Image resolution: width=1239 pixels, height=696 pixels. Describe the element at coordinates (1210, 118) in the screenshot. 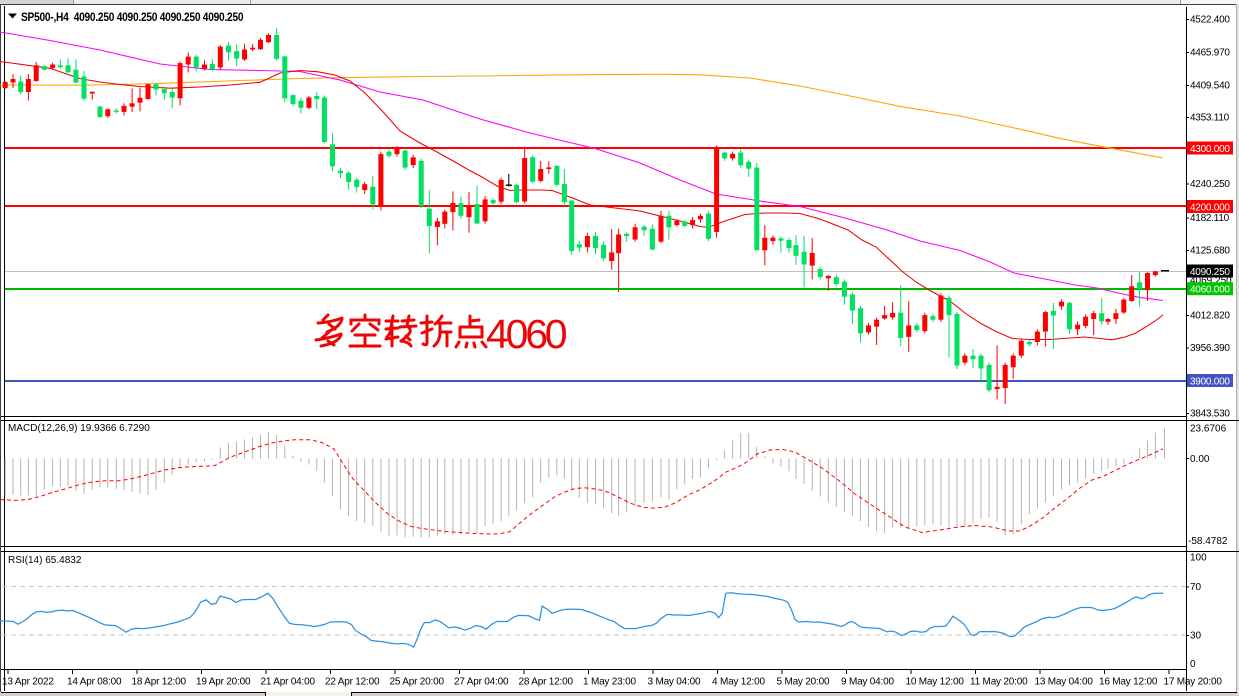

I see `svg-text: 4353.110` at that location.